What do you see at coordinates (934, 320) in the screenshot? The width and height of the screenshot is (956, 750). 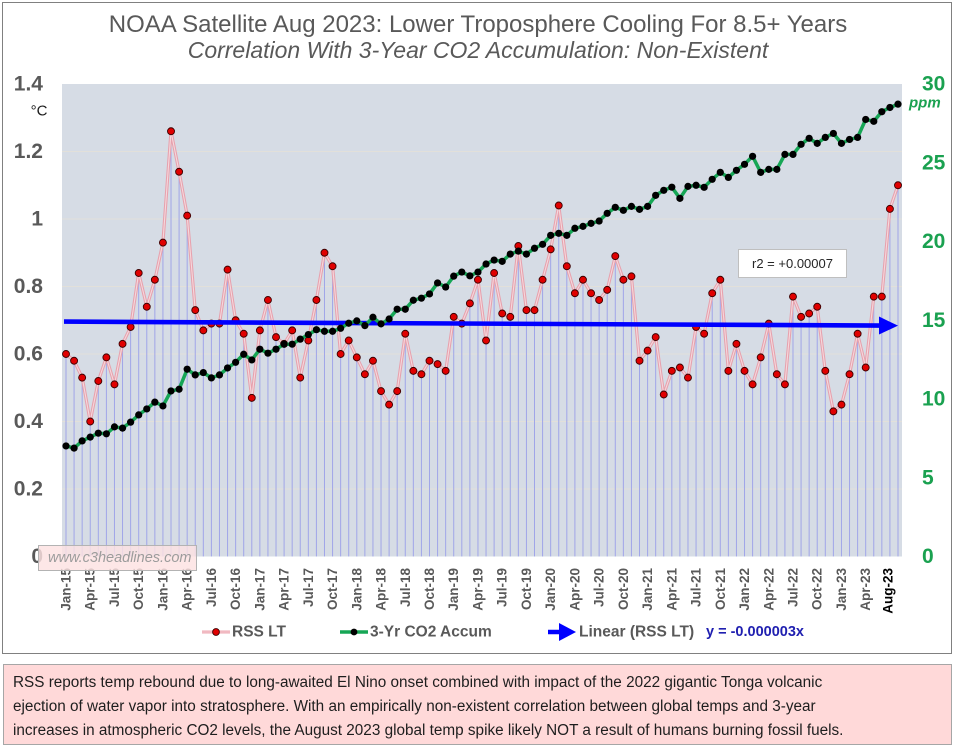 I see `y-right-tick-label: 15` at bounding box center [934, 320].